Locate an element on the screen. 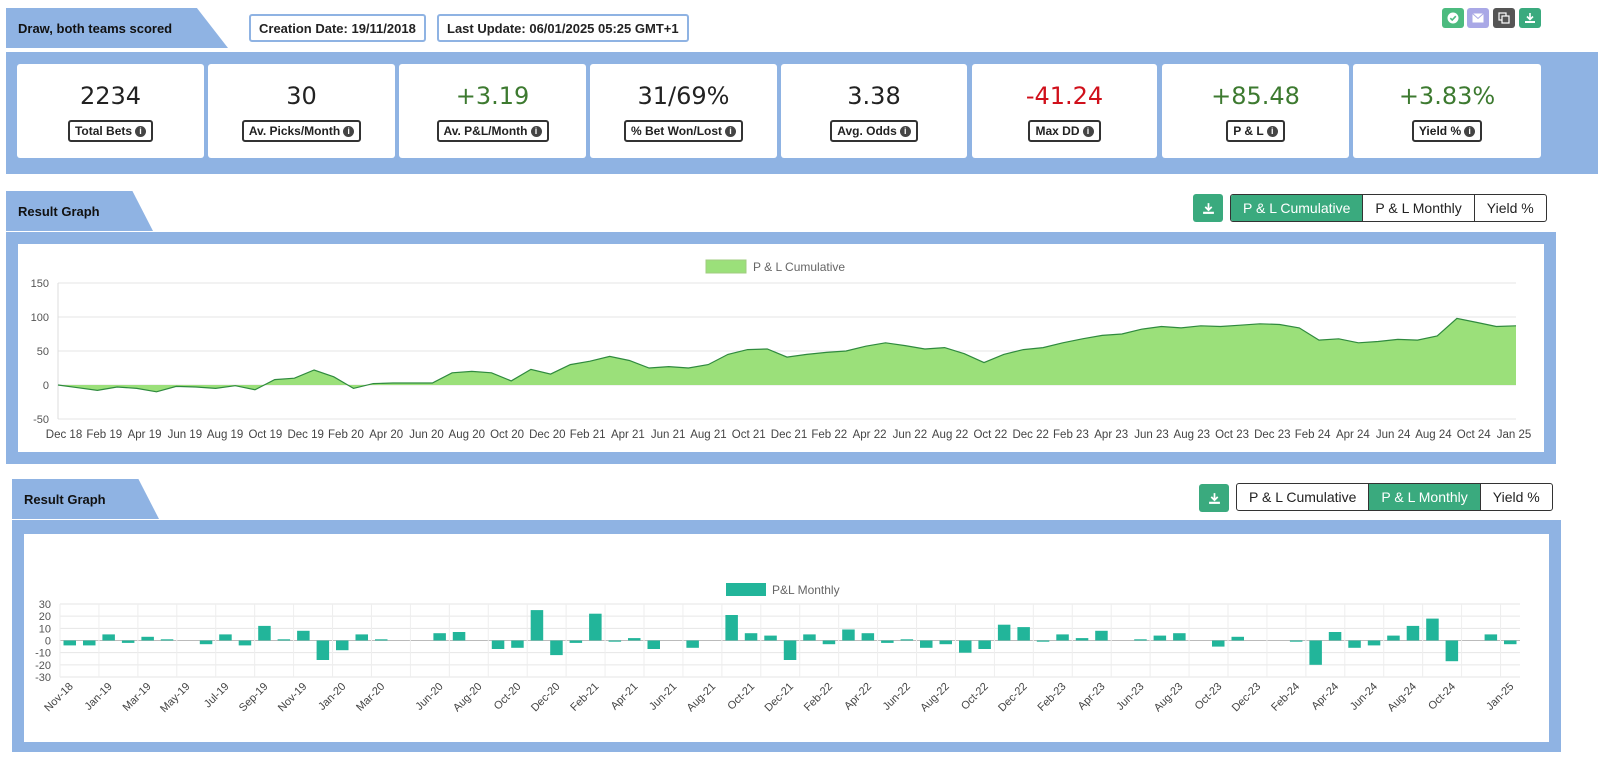  x-tick-label: Feb-24 is located at coordinates (1285, 697).